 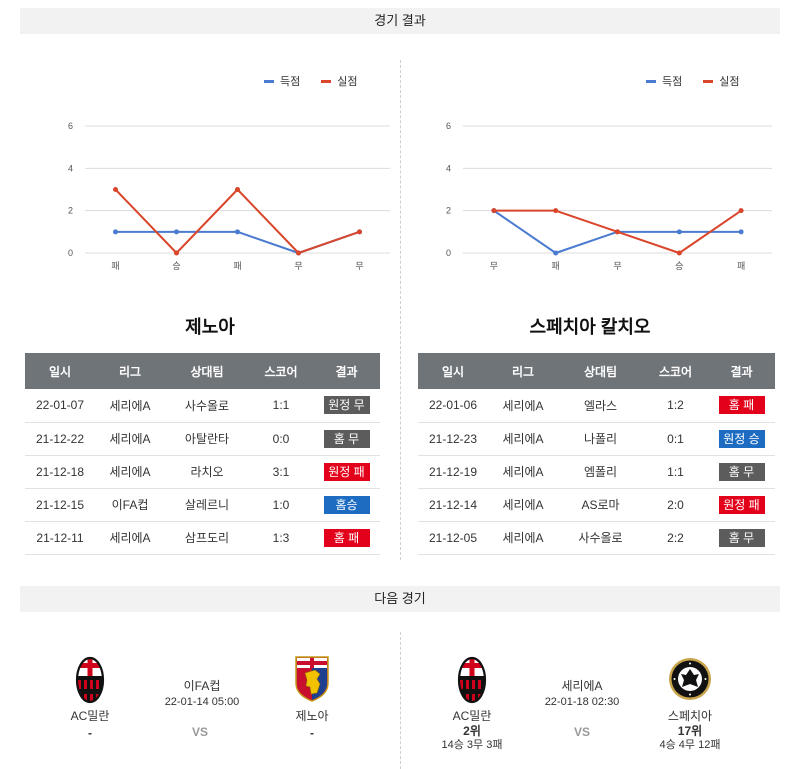 I want to click on legend-item-scored: 득점, so click(x=664, y=81).